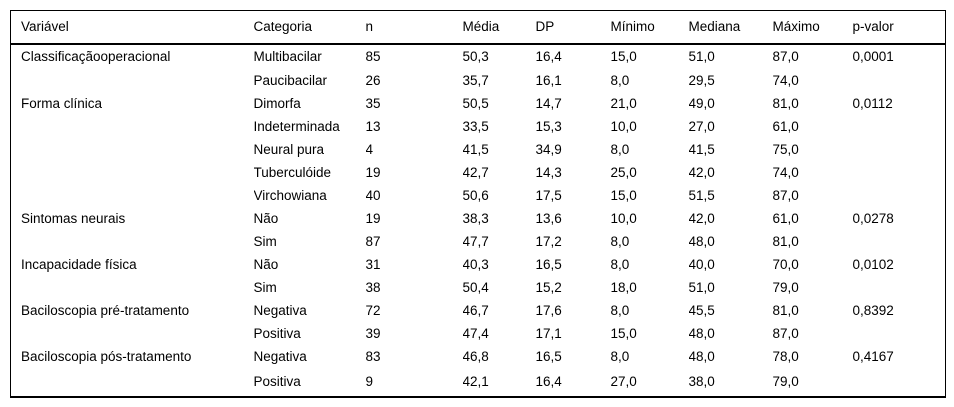 This screenshot has height=407, width=954. I want to click on maximo-cell: 61,0, so click(785, 219).